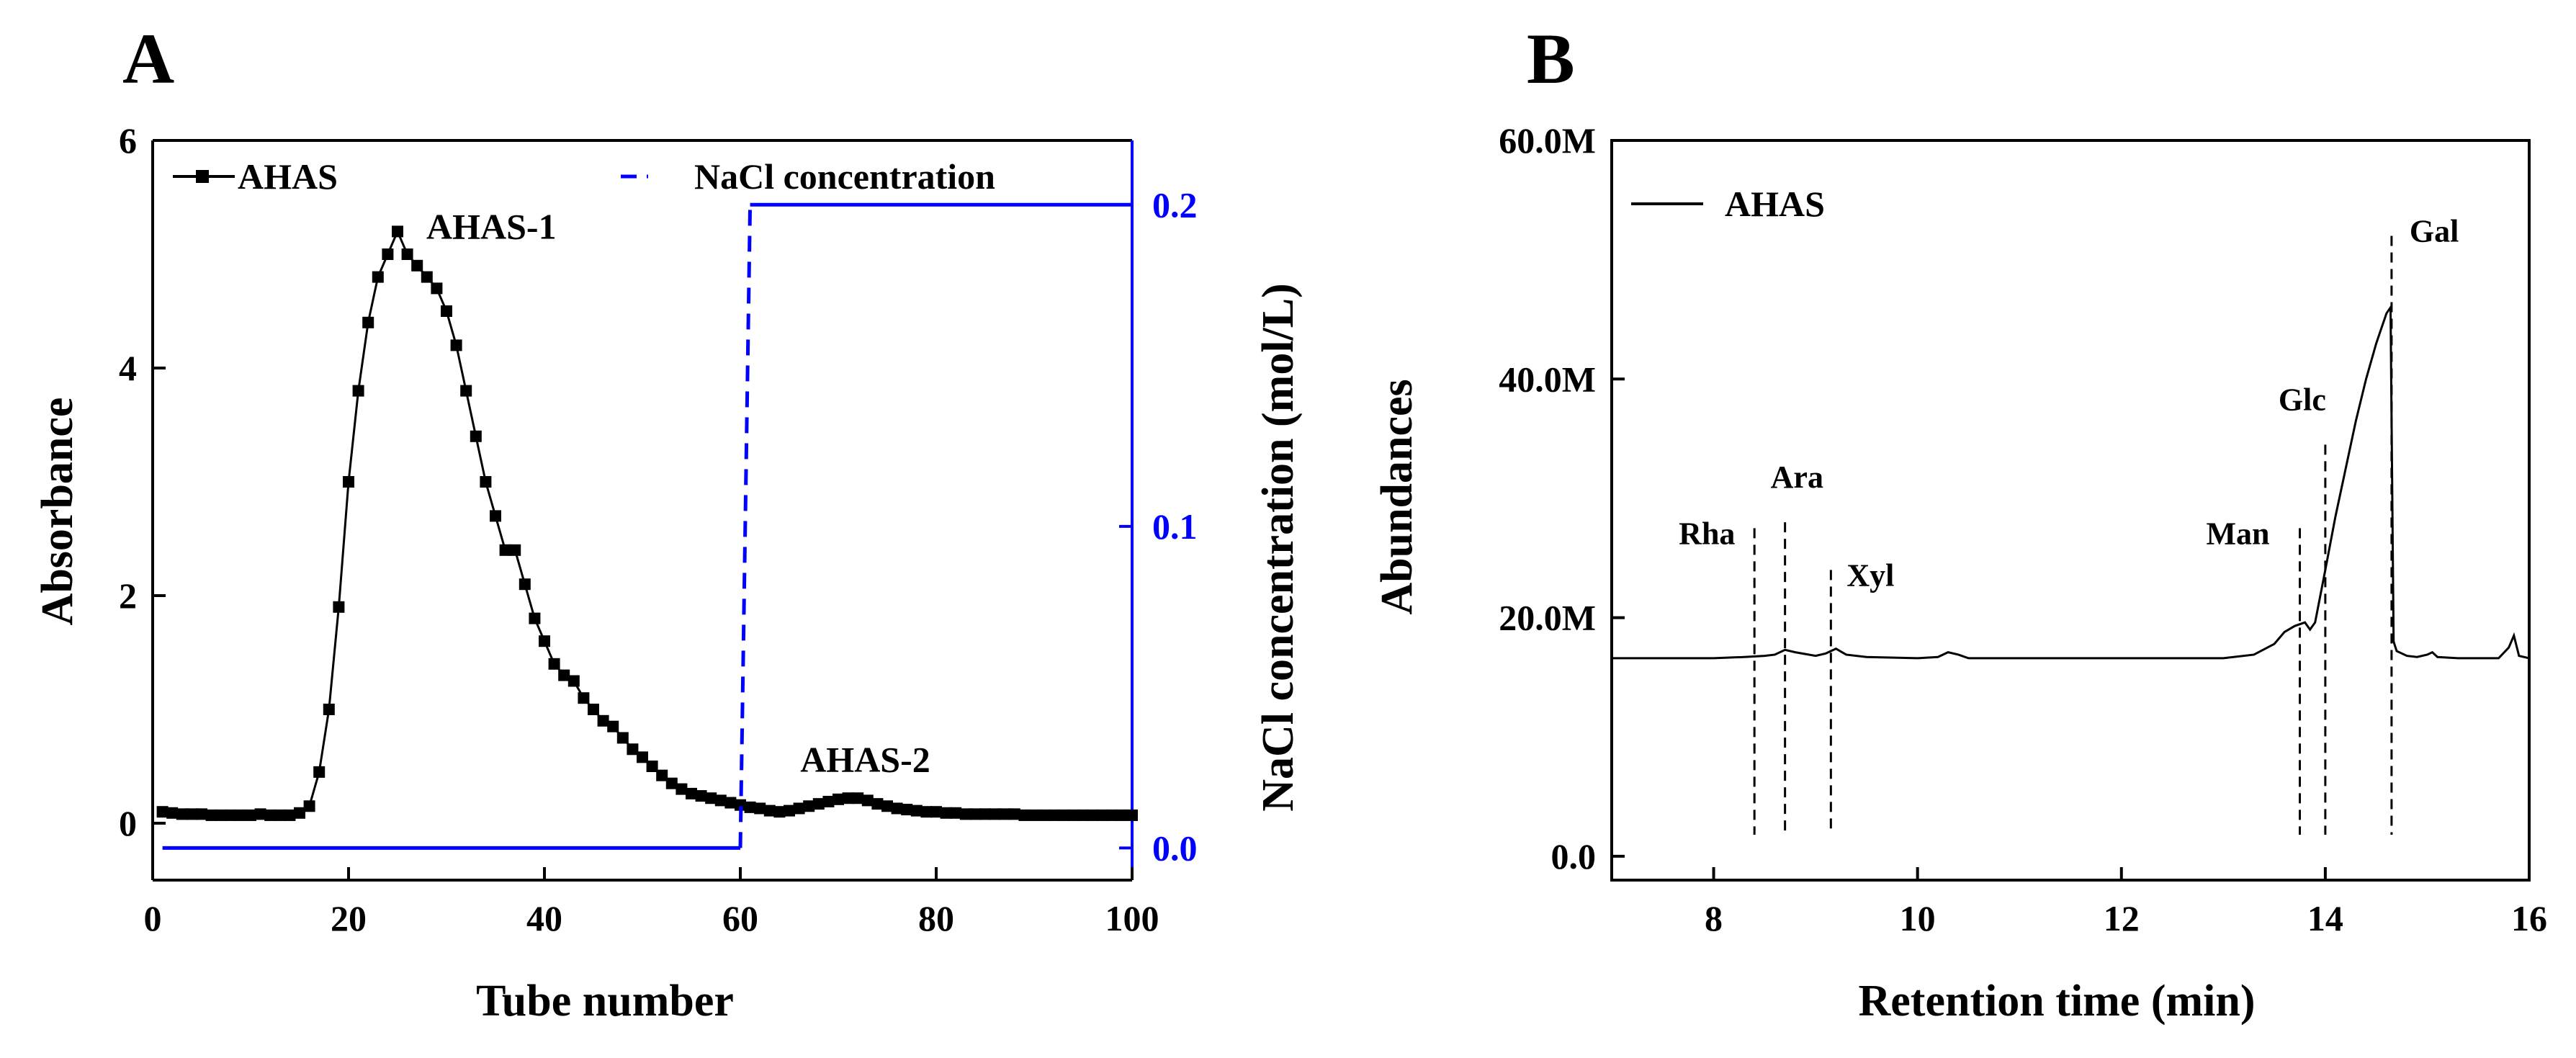  I want to click on y2-tick-label-a: 0.2, so click(1175, 204).